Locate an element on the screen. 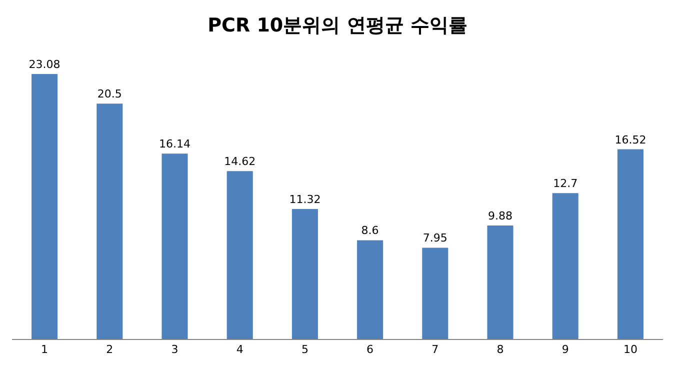 This screenshot has height=367, width=675. x-tick-label: 4 is located at coordinates (240, 349).